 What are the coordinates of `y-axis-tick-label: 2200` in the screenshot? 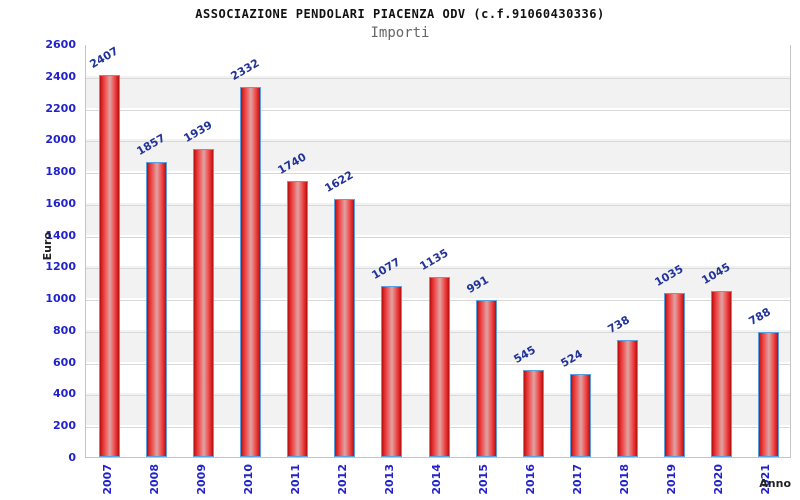 It's located at (60, 108).